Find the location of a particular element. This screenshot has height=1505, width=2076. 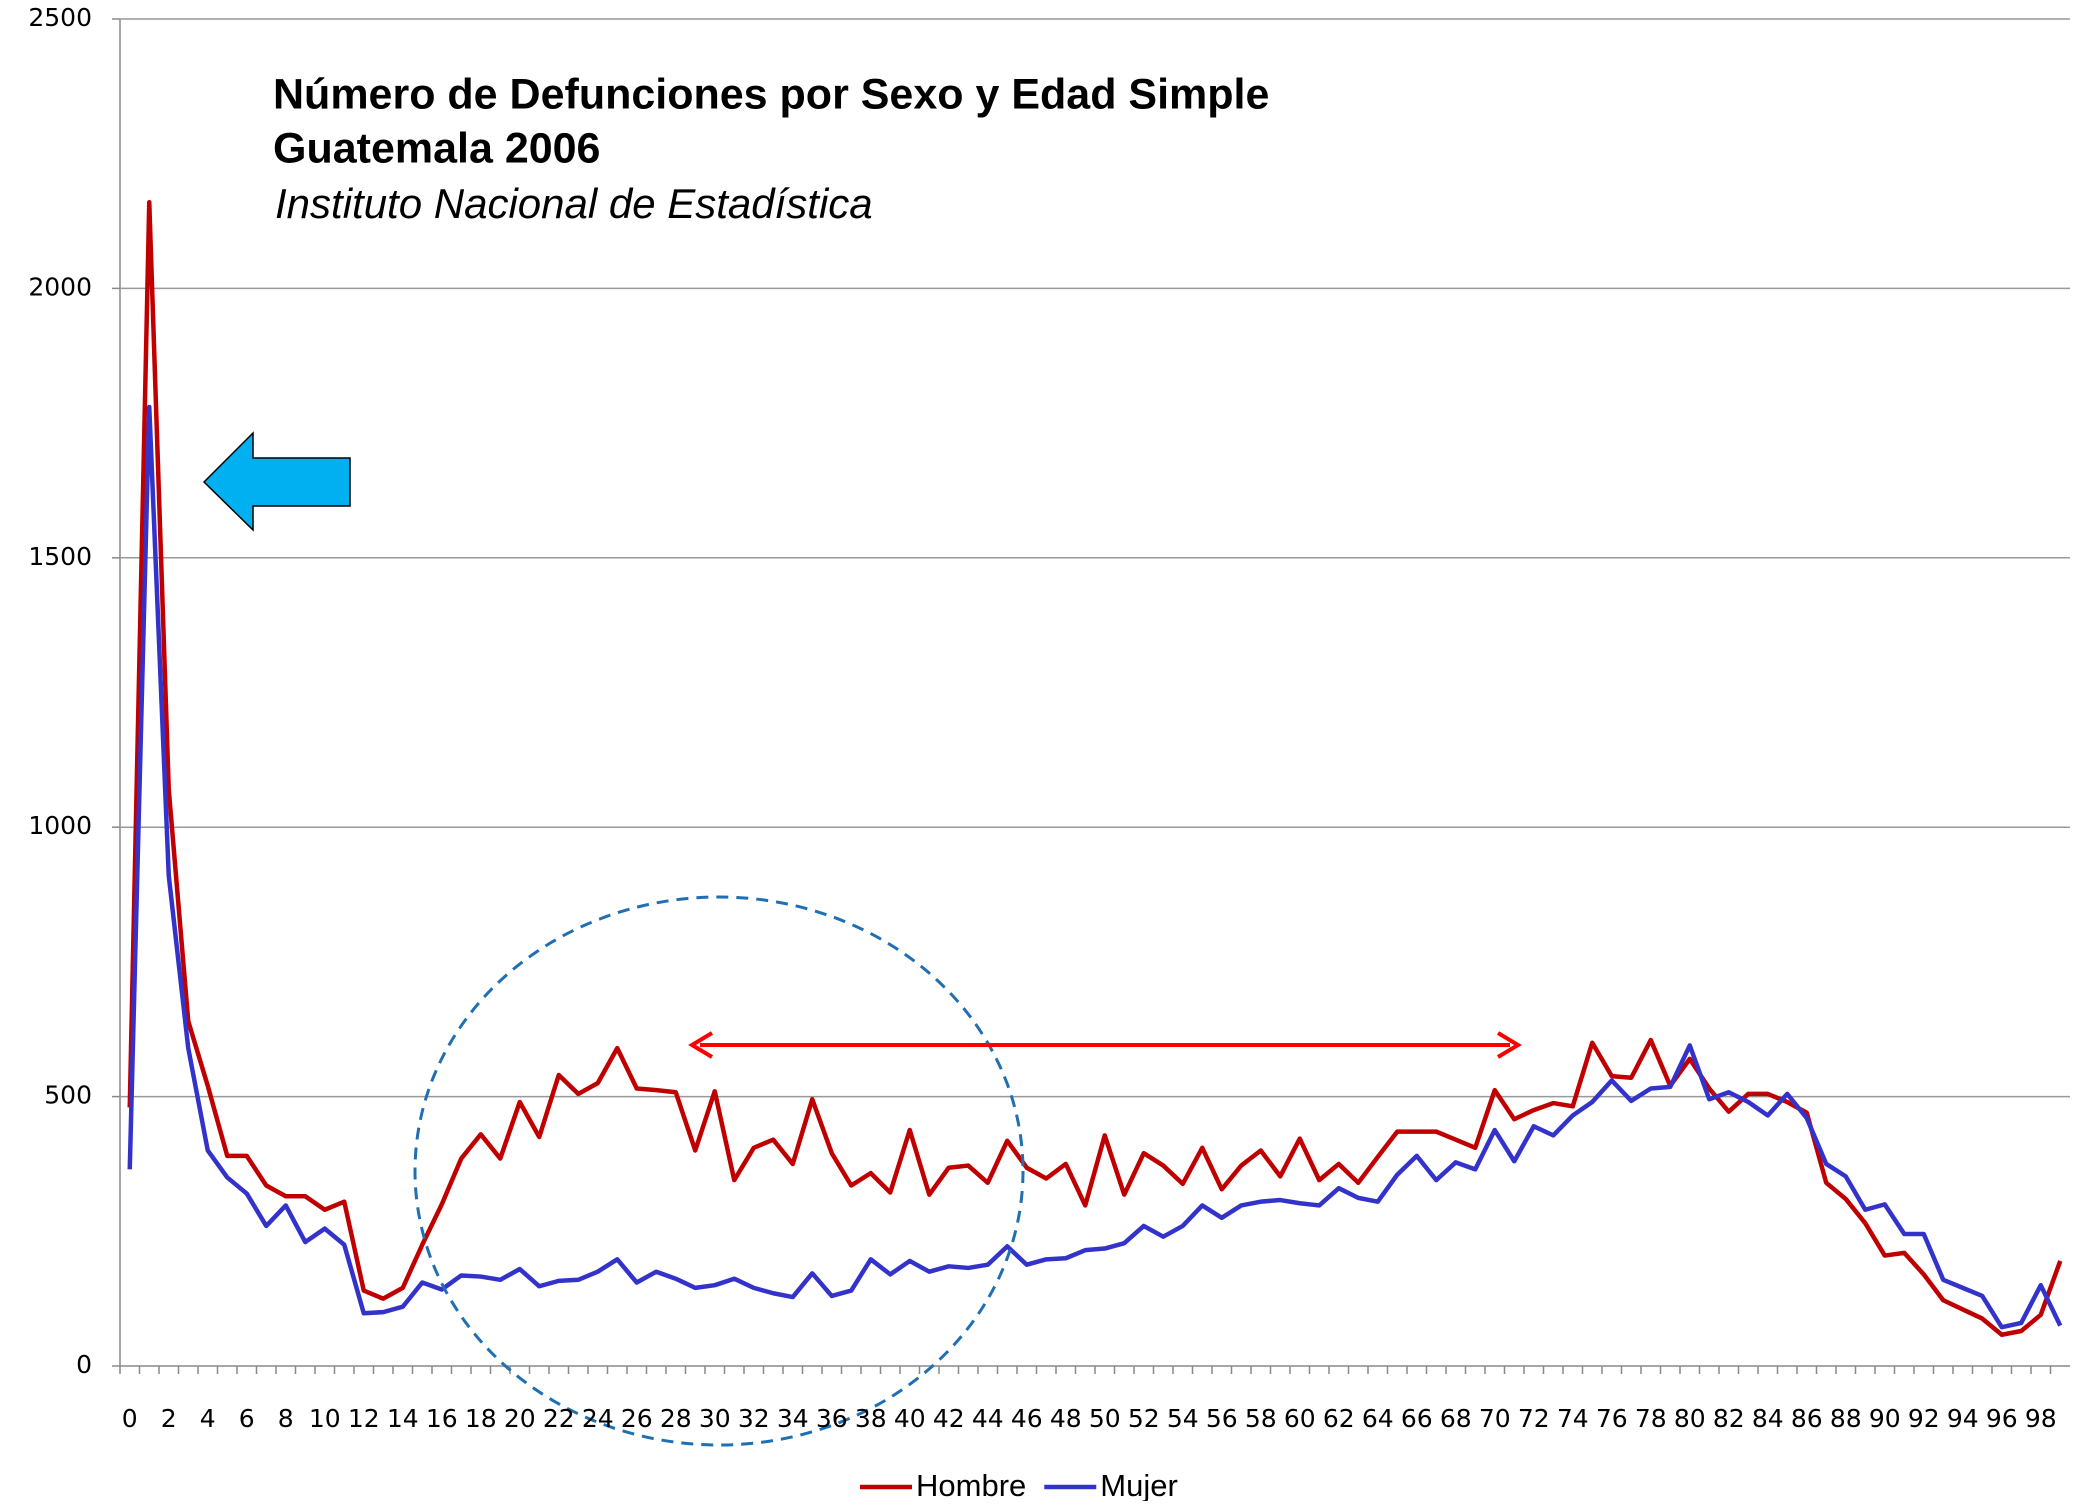

x-tick-label: 46 is located at coordinates (1027, 1418).